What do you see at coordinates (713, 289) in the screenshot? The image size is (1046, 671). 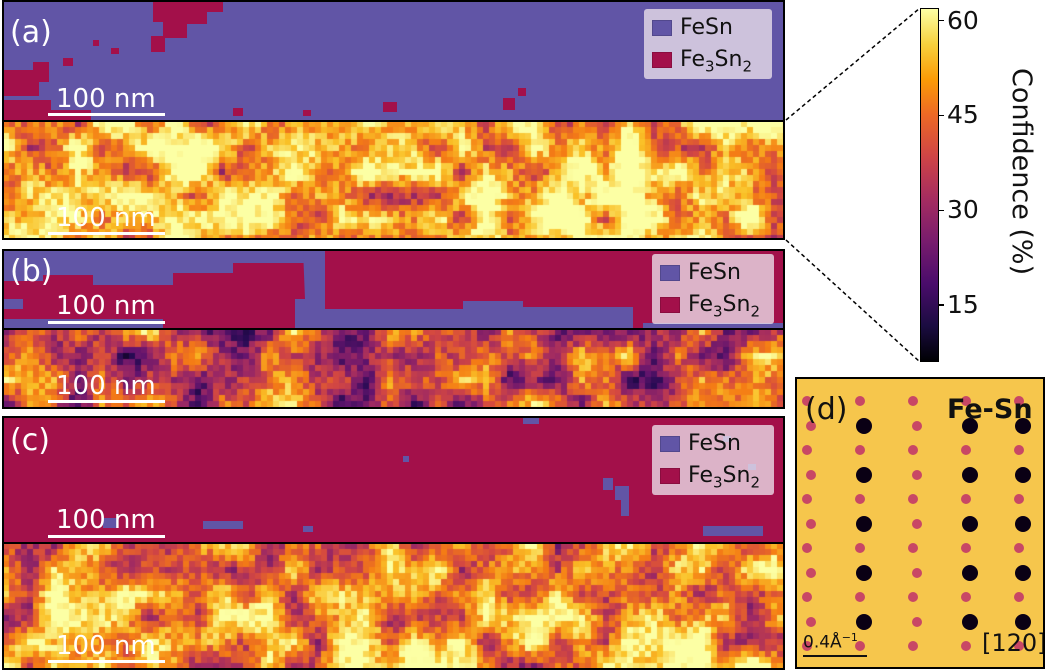 I see `panel-b-legend: FeSn Fe3Sn2` at bounding box center [713, 289].